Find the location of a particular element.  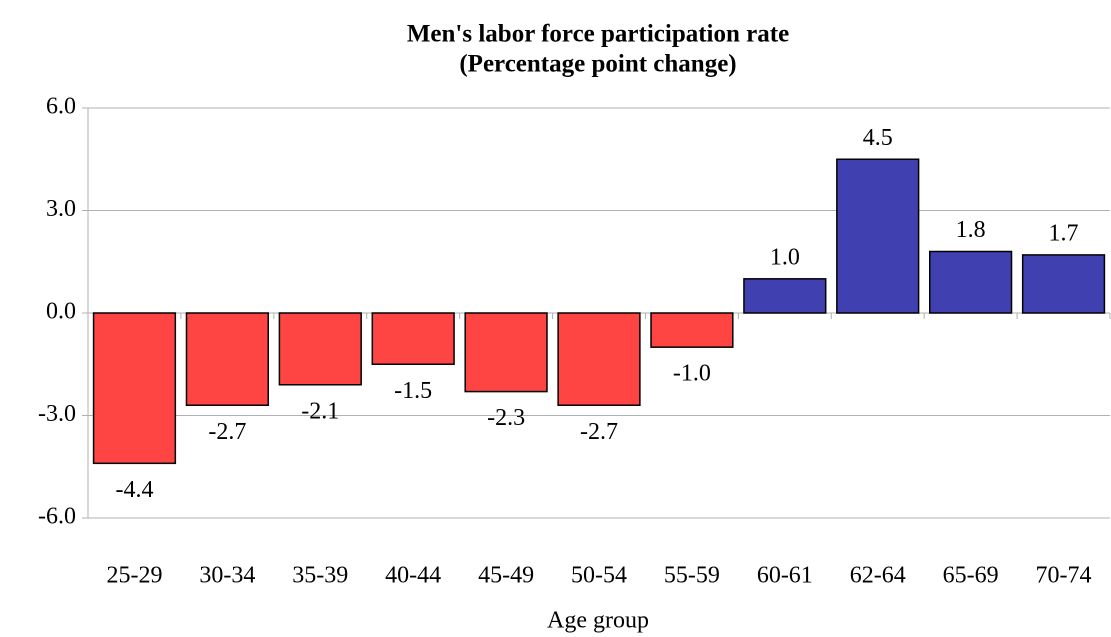

x-tick-label: 55-59 is located at coordinates (692, 576).